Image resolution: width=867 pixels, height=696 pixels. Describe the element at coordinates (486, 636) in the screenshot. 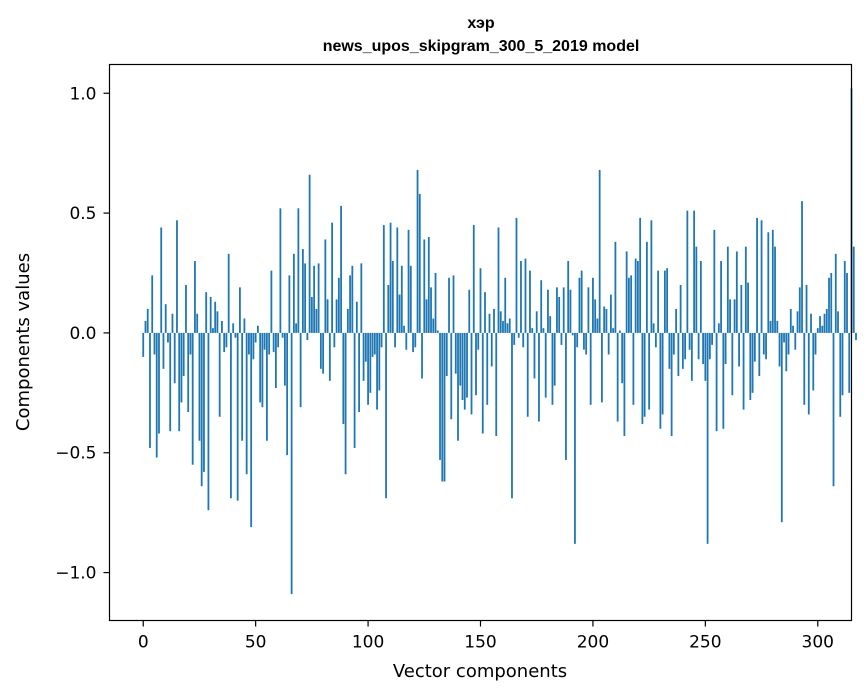

I see `x-axis: 0 50 100 150 200 250 300` at that location.